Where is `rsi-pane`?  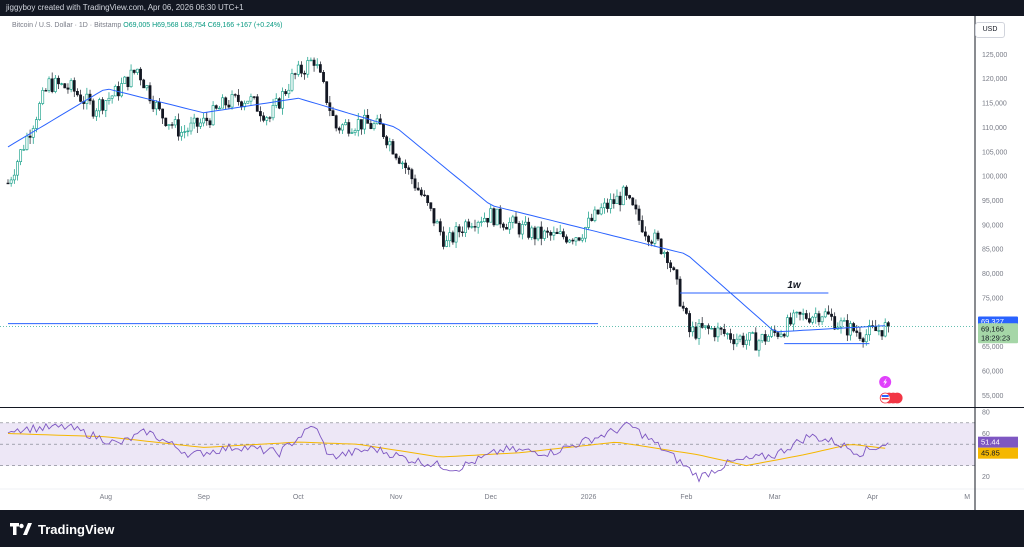 rsi-pane is located at coordinates (487, 452).